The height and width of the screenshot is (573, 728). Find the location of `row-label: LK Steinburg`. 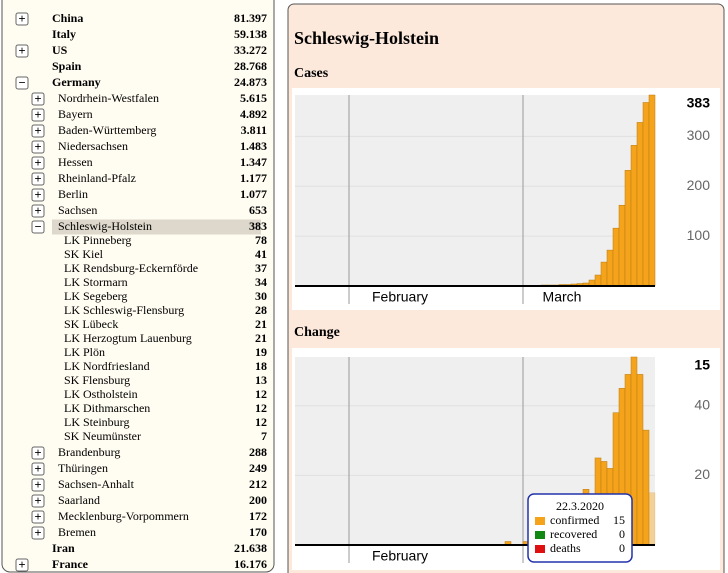

row-label: LK Steinburg is located at coordinates (96, 422).